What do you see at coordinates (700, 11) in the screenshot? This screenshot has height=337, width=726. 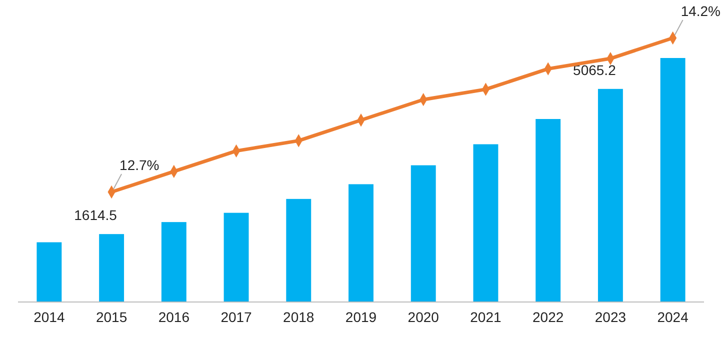 I see `data-label: 14.2%` at bounding box center [700, 11].